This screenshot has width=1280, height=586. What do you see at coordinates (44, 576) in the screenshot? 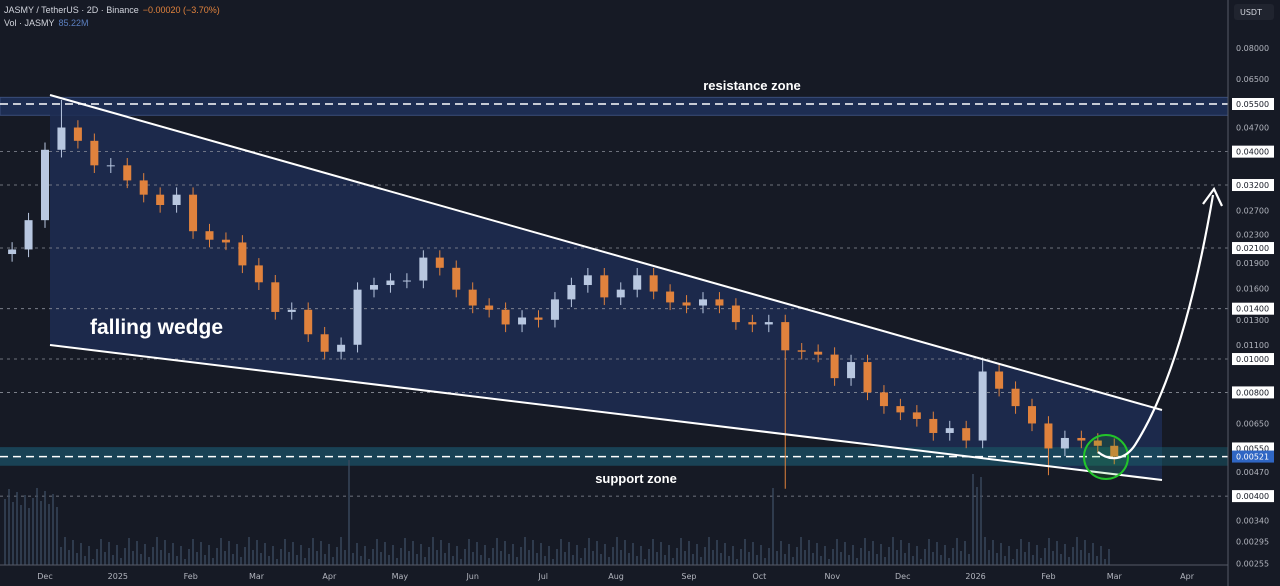
I see `time-tick-label: Dec` at bounding box center [44, 576].